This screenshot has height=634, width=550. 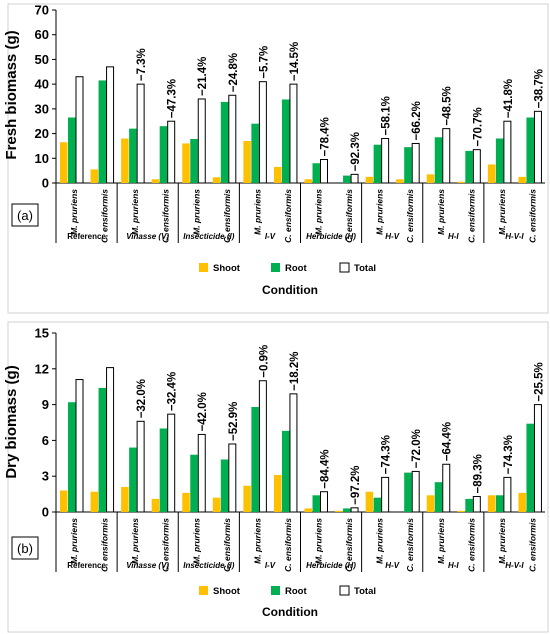 I want to click on y-axis-title: Dry biomass (g), so click(x=11, y=421).